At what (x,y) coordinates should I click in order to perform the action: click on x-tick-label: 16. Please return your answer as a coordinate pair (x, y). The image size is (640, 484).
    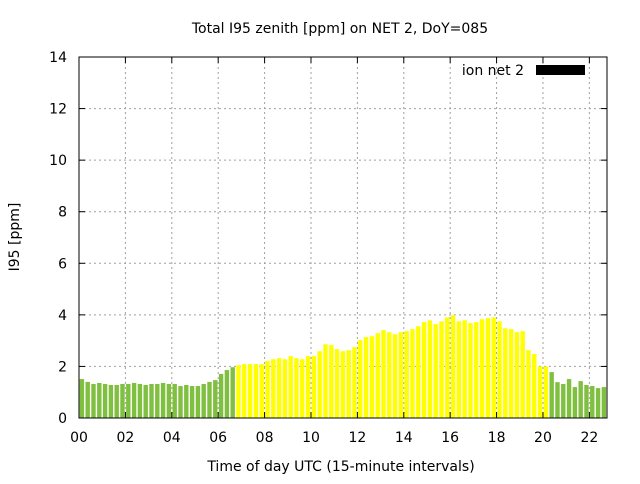
    Looking at the image, I should click on (450, 438).